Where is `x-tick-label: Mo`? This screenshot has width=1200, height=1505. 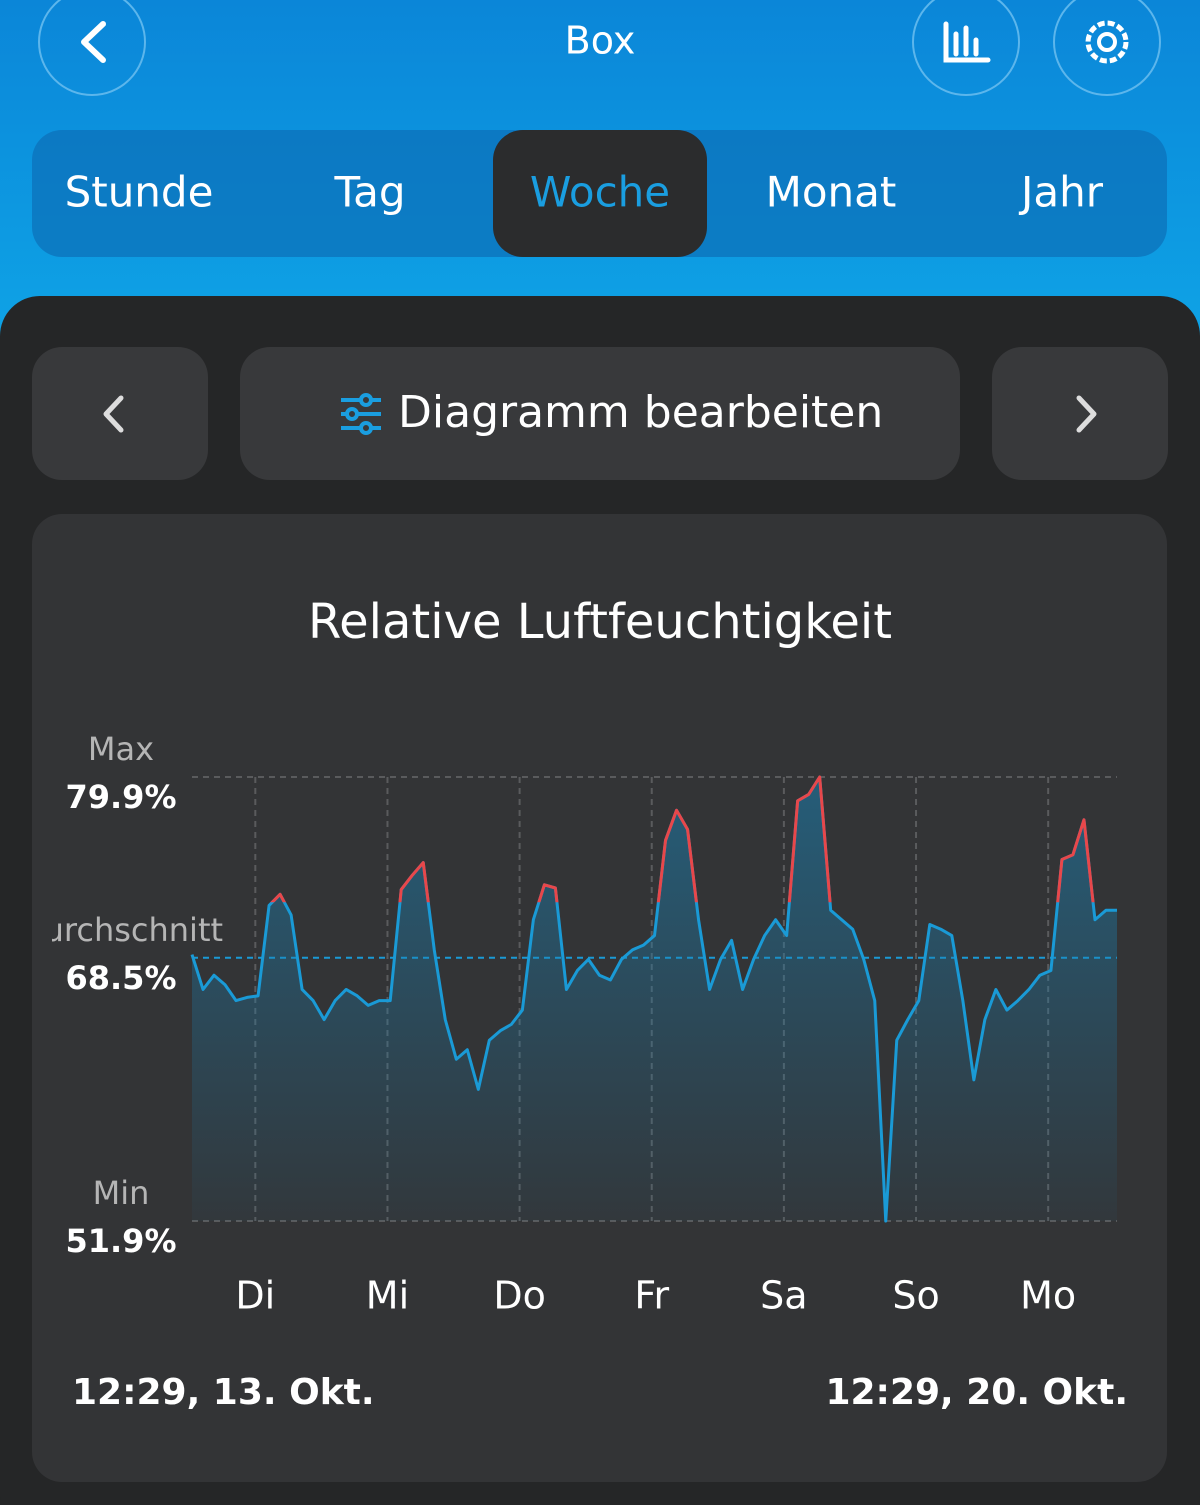 x-tick-label: Mo is located at coordinates (1048, 1296).